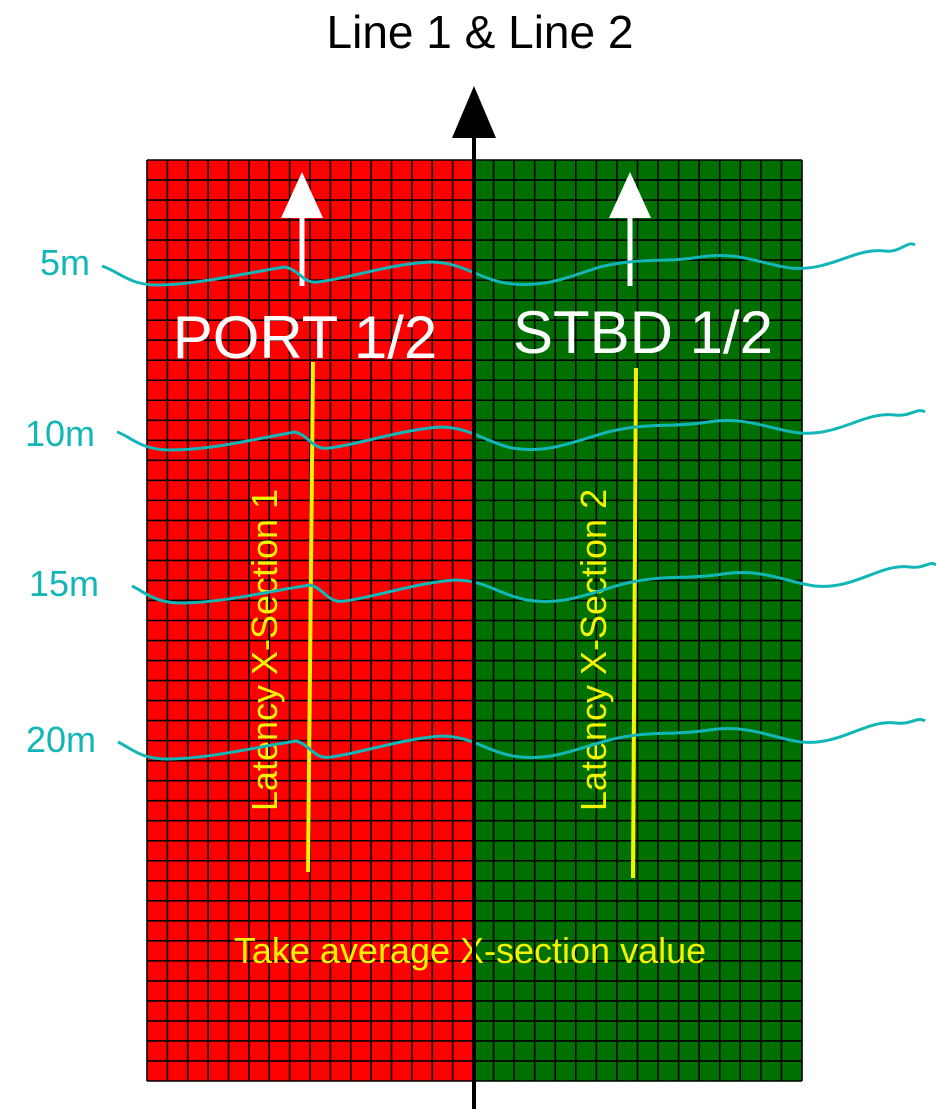 The width and height of the screenshot is (936, 1109). I want to click on diagram-title: Line 1 & Line 2, so click(480, 32).